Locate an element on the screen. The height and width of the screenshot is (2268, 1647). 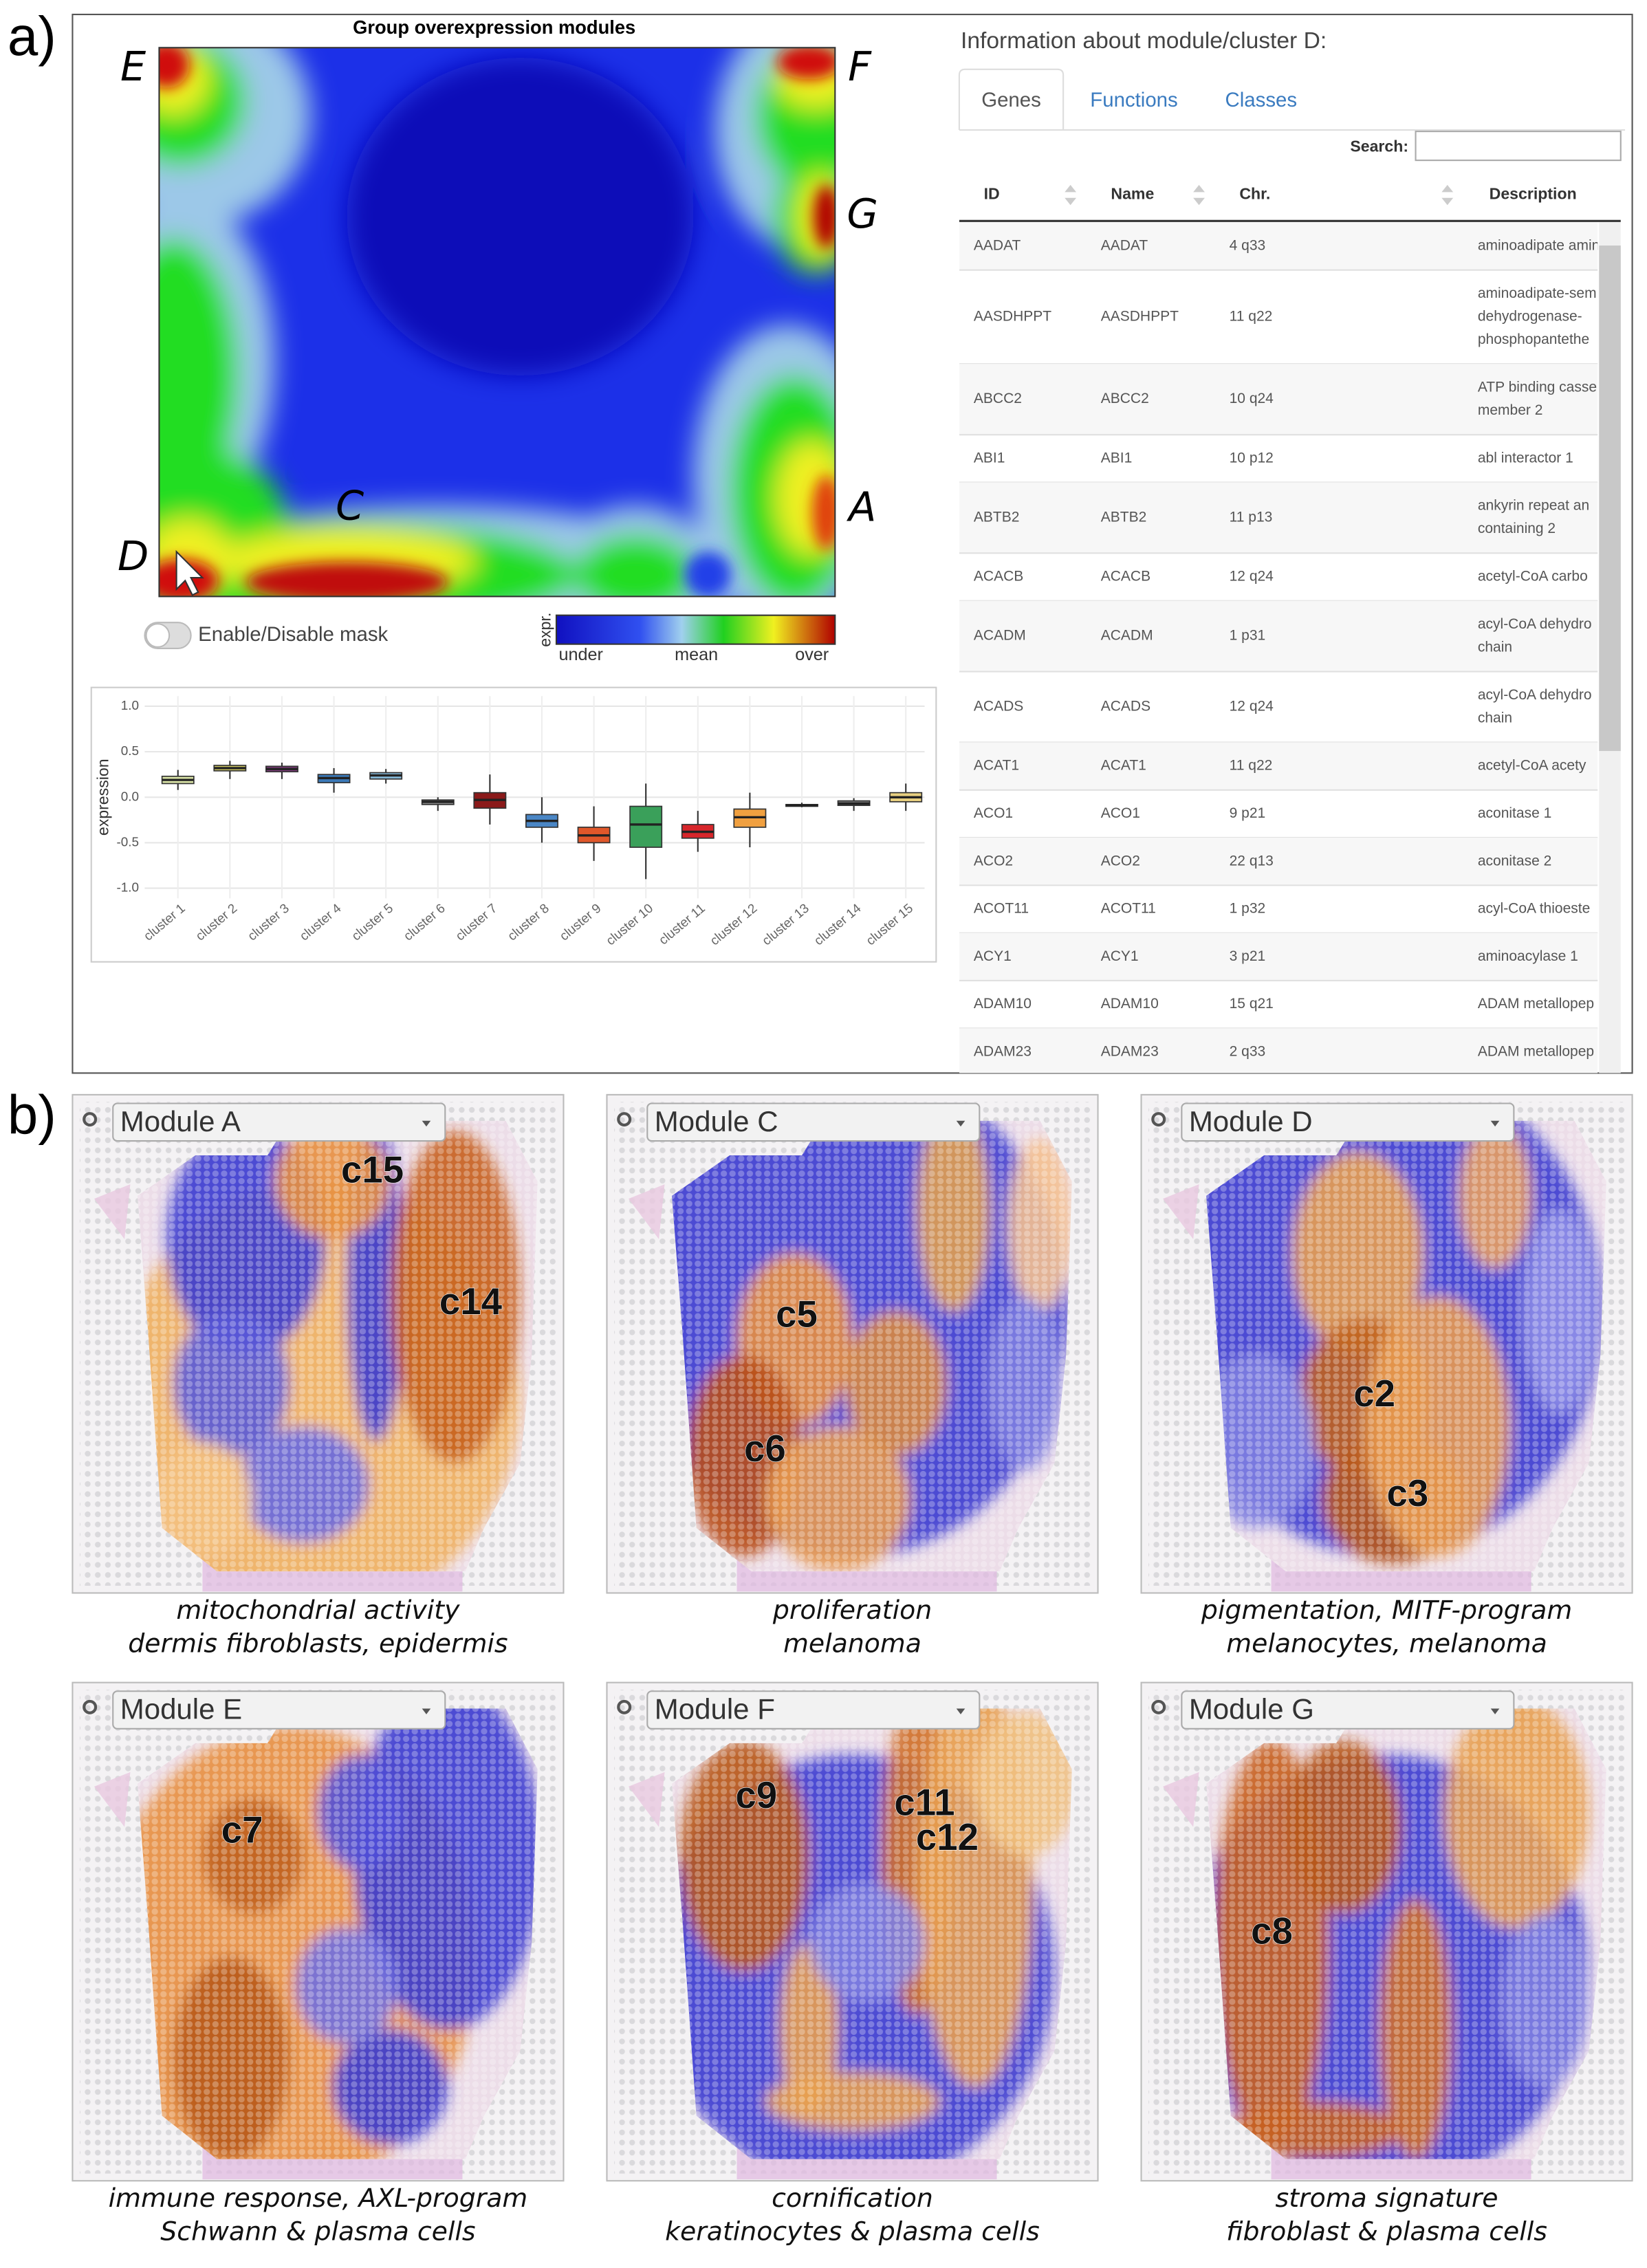
module-select-label: Module E is located at coordinates (181, 1709).